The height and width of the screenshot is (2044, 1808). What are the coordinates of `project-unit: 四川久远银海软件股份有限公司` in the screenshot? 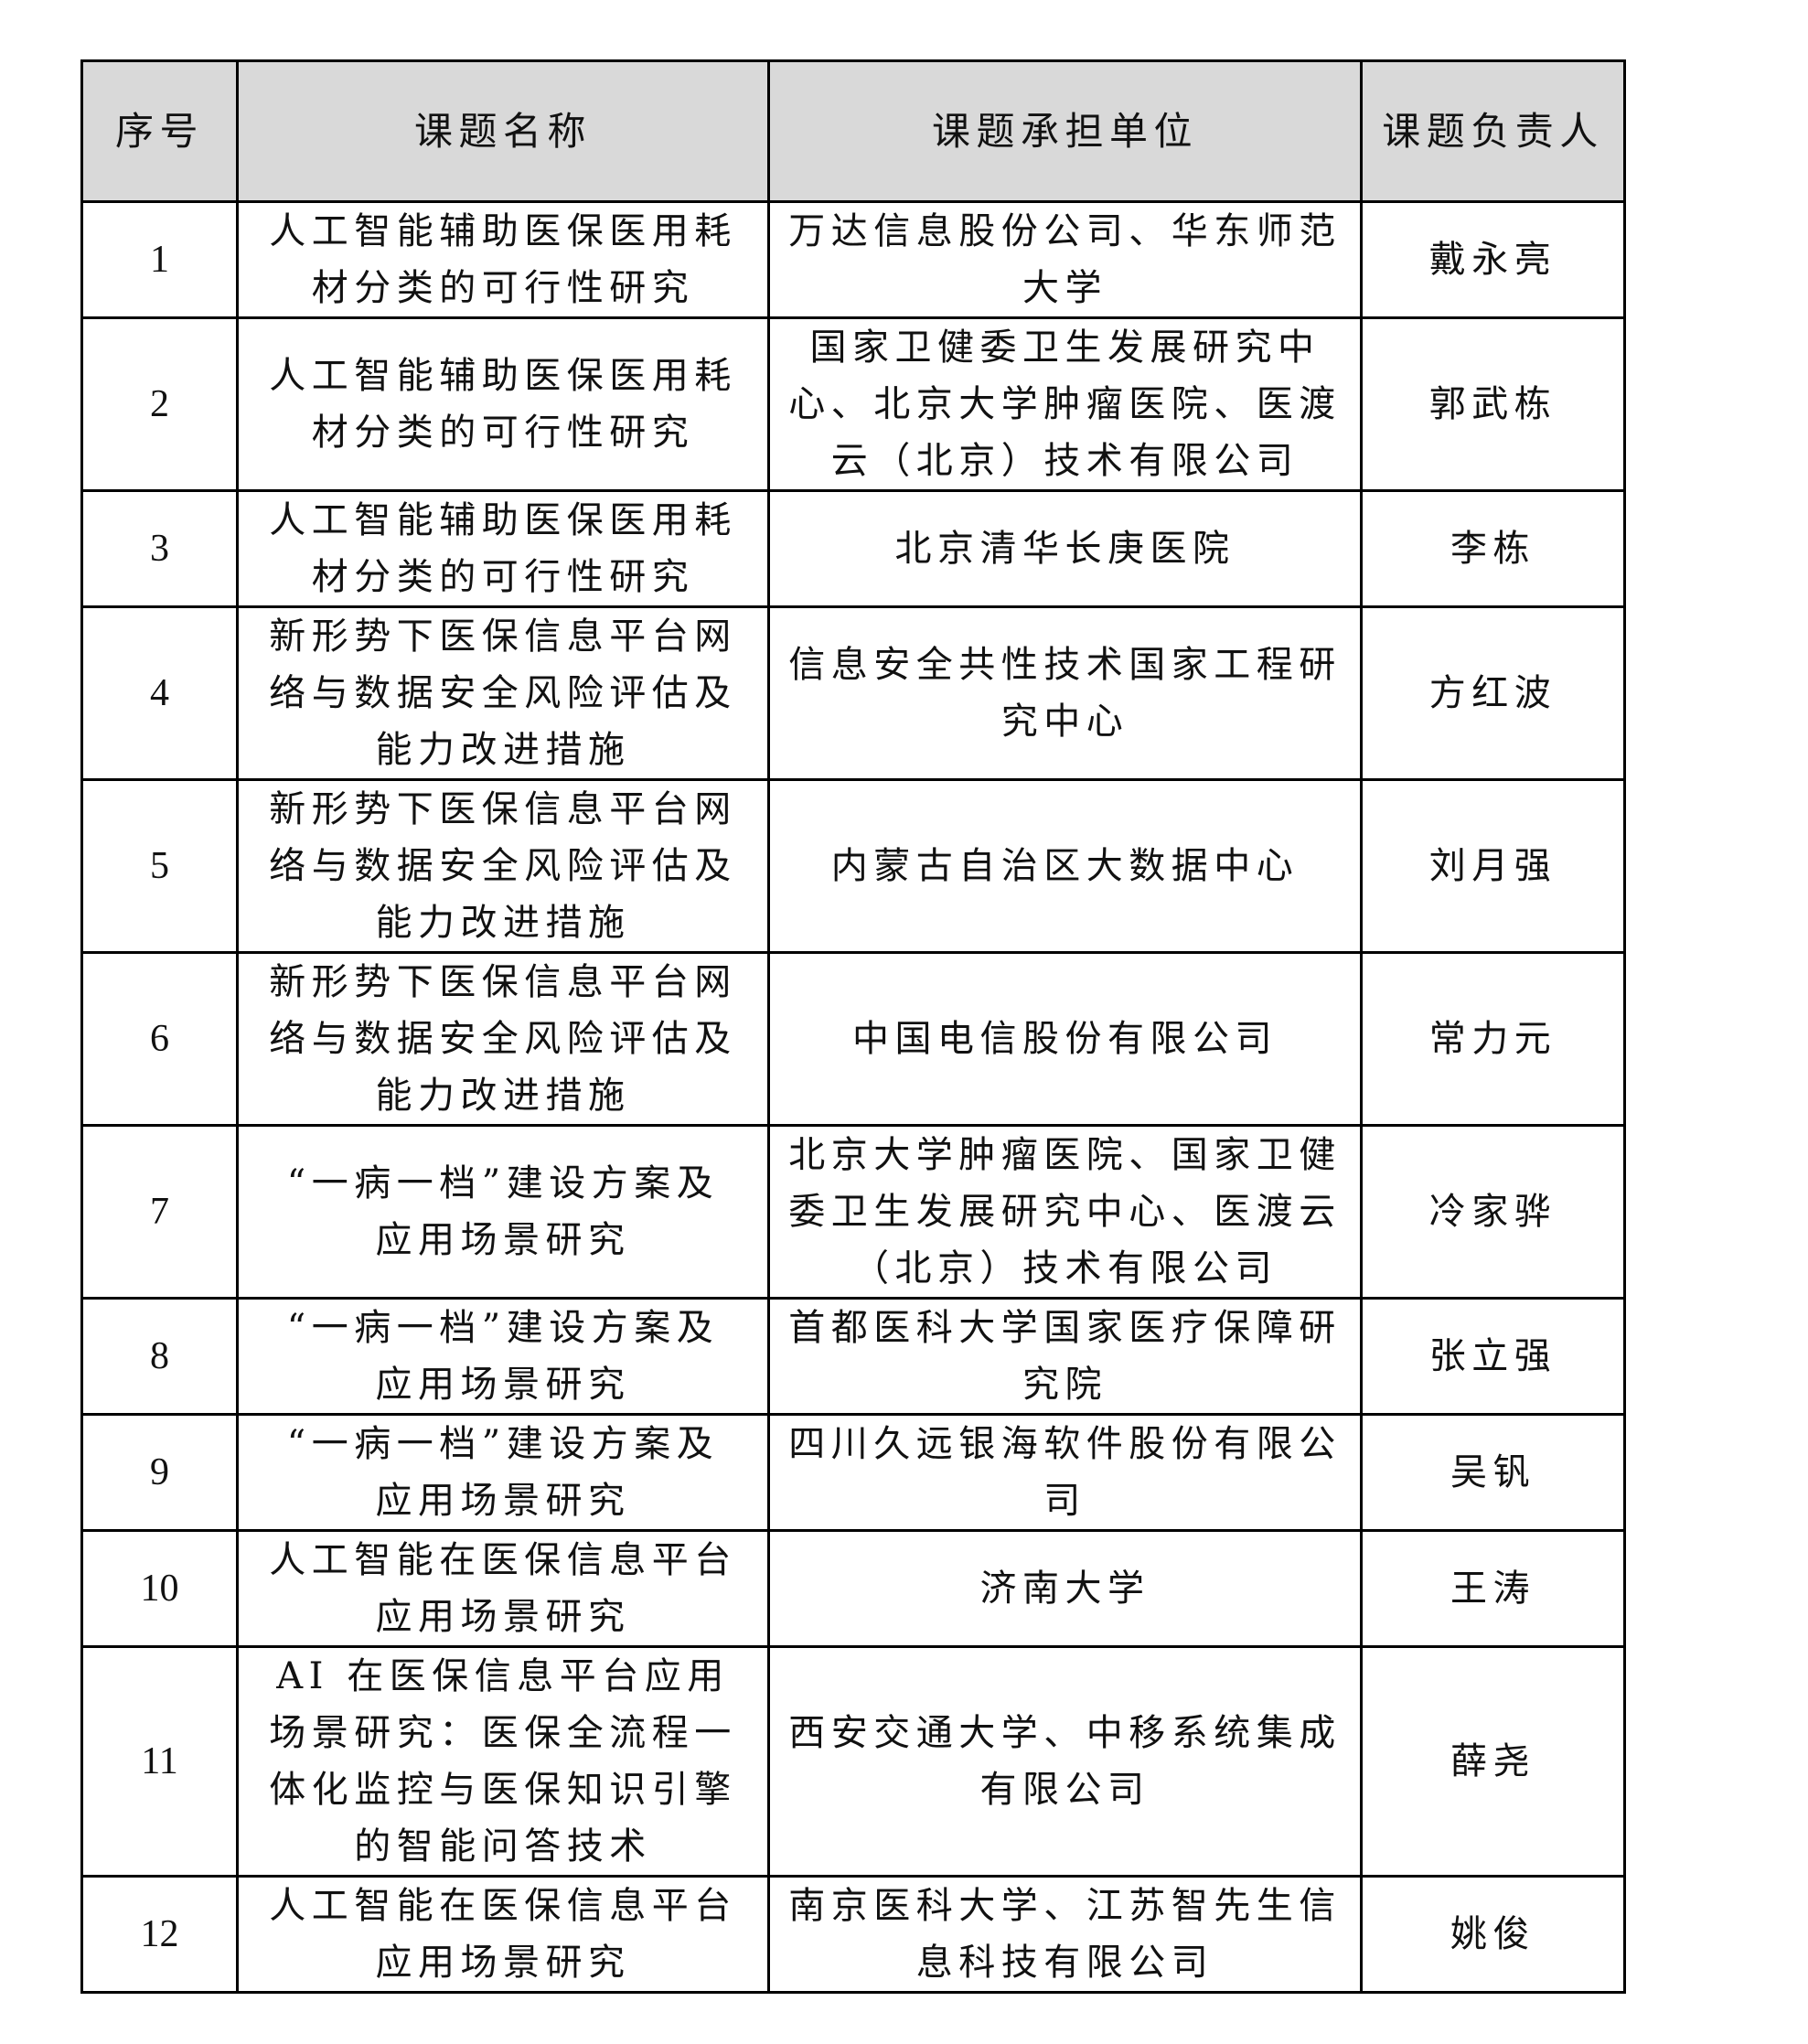 It's located at (1065, 1472).